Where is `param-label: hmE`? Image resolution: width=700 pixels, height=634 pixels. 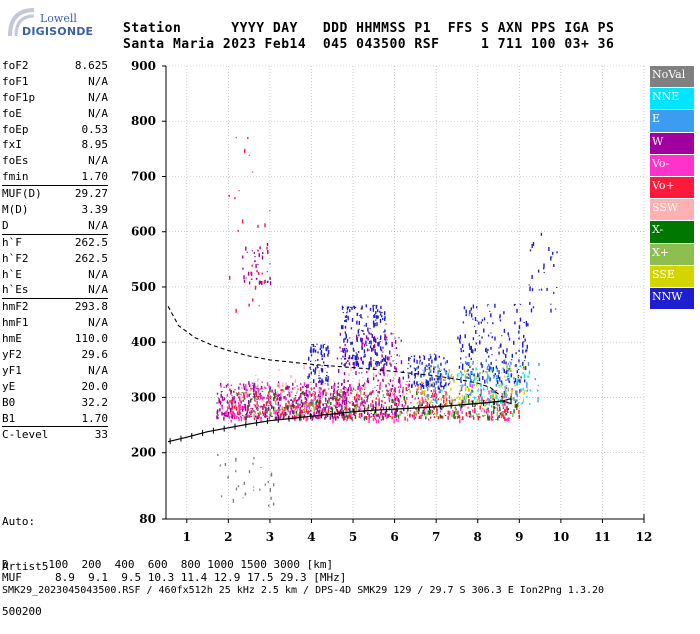 param-label: hmE is located at coordinates (12, 339).